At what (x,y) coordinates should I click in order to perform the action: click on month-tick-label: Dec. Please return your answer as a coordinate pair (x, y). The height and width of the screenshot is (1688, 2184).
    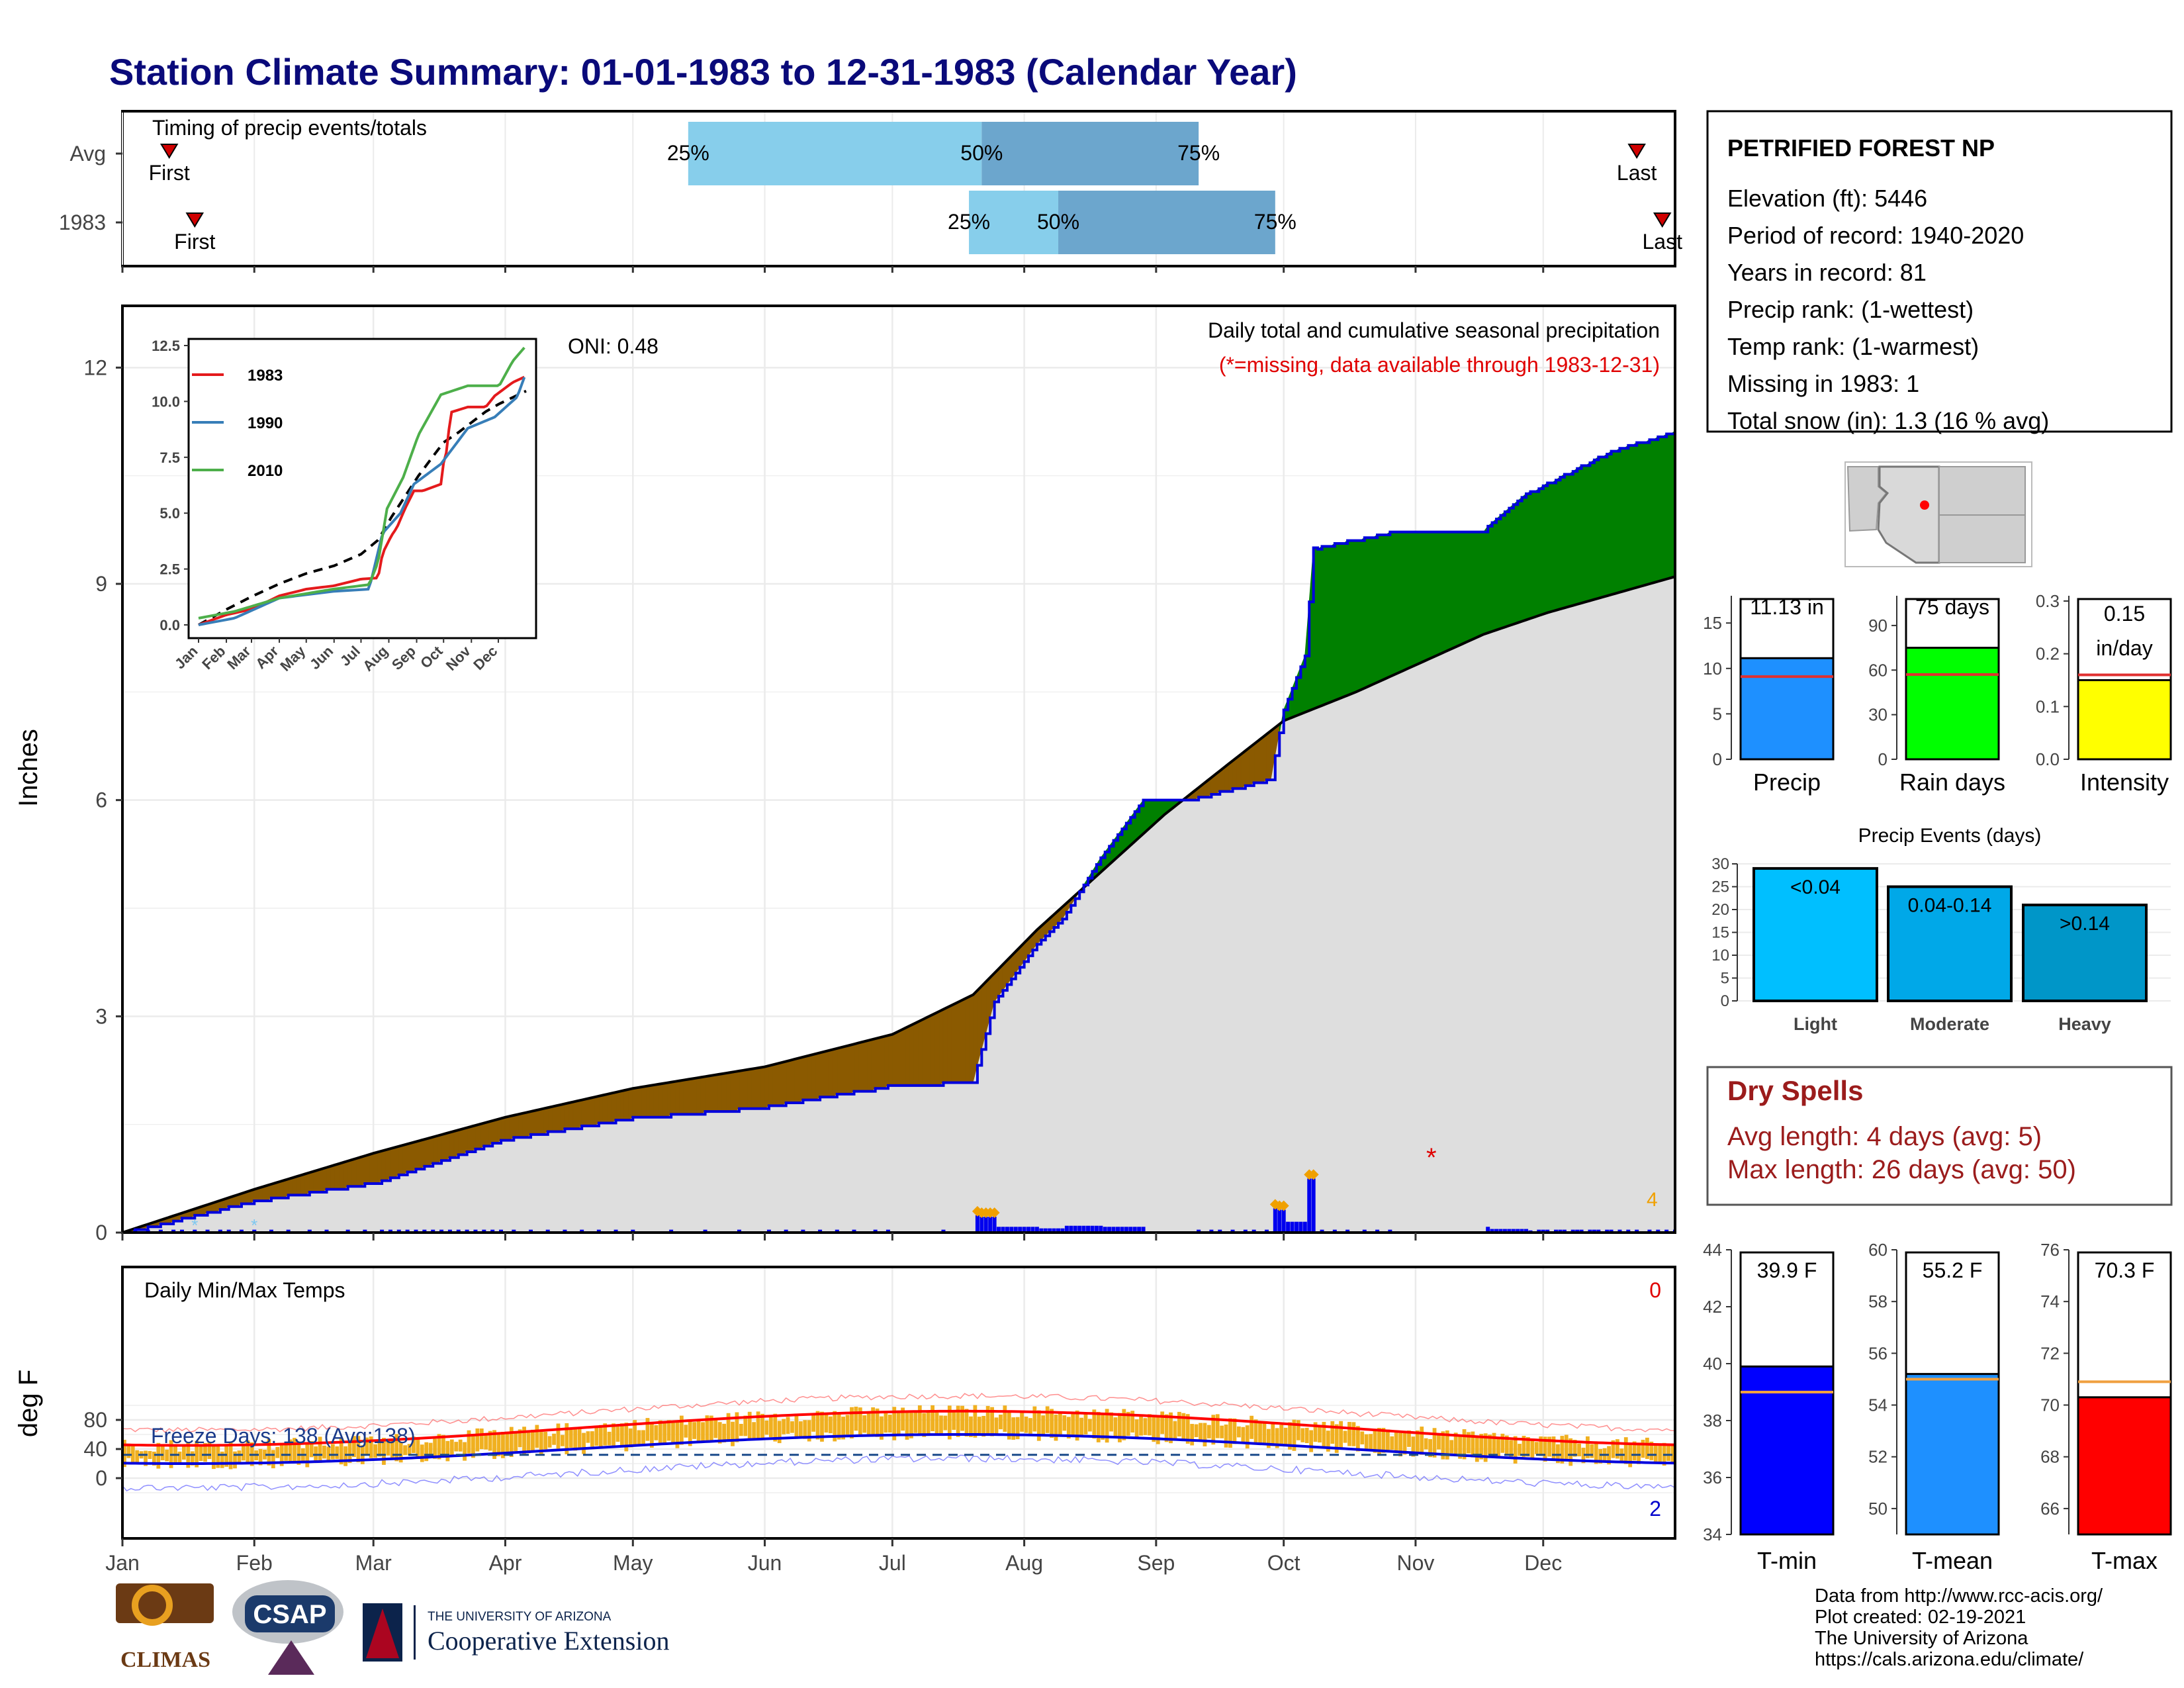
    Looking at the image, I should click on (1543, 1563).